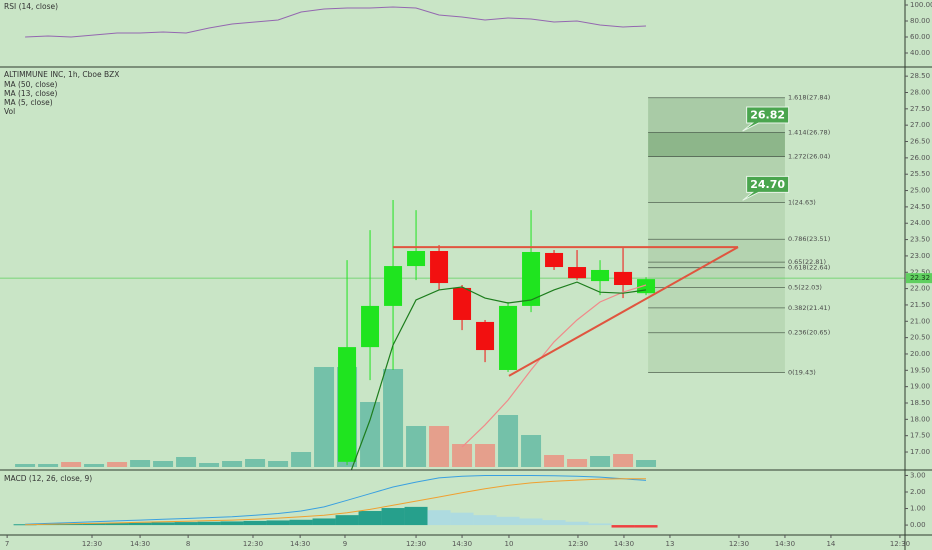  I want to click on legend-entry: MA (50, close), so click(31, 84).